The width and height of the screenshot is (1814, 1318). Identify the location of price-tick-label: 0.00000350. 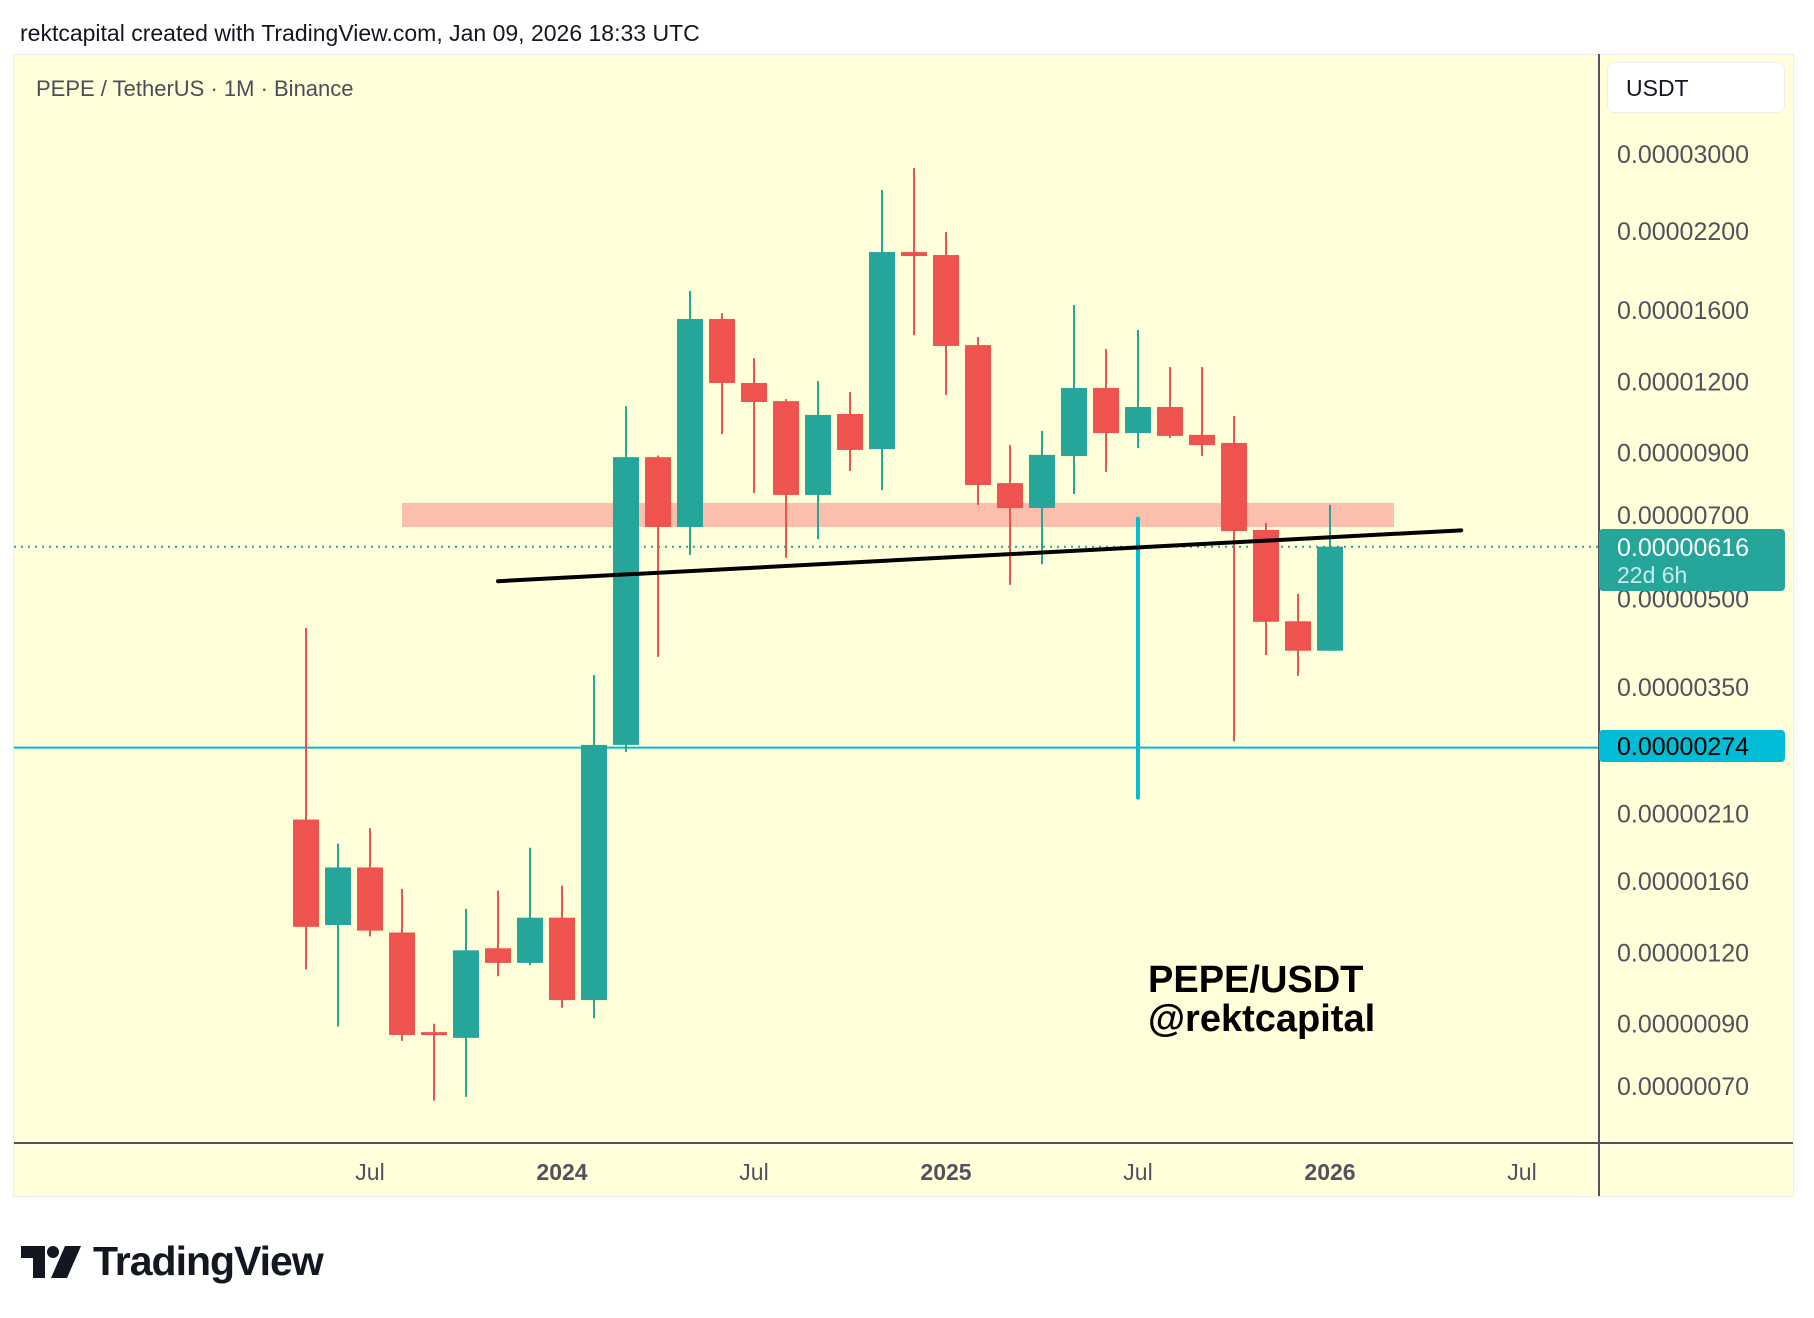
(1683, 688).